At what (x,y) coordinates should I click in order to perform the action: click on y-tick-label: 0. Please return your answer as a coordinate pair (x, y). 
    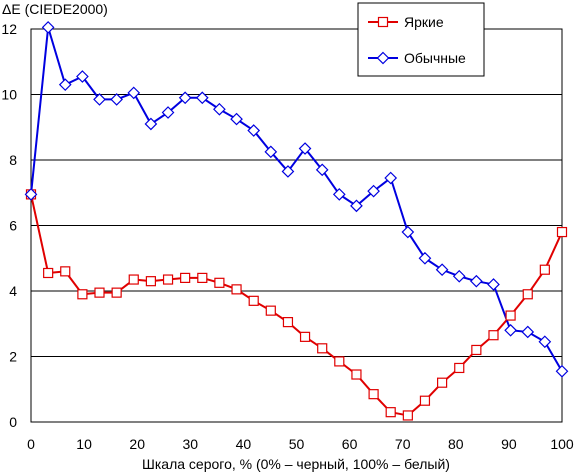
    Looking at the image, I should click on (13, 422).